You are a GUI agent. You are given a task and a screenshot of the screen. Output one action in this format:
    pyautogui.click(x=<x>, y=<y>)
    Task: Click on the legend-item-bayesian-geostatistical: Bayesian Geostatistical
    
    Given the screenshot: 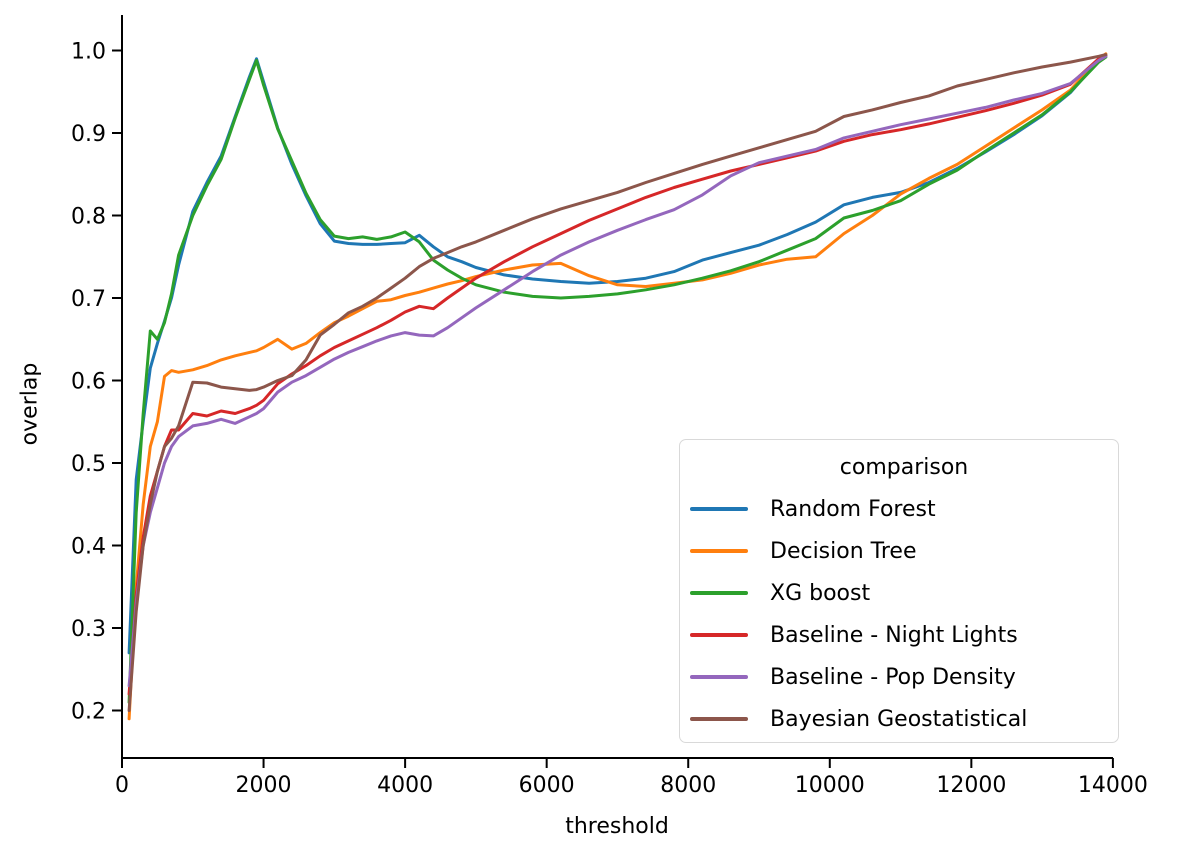 What is the action you would take?
    pyautogui.click(x=904, y=719)
    